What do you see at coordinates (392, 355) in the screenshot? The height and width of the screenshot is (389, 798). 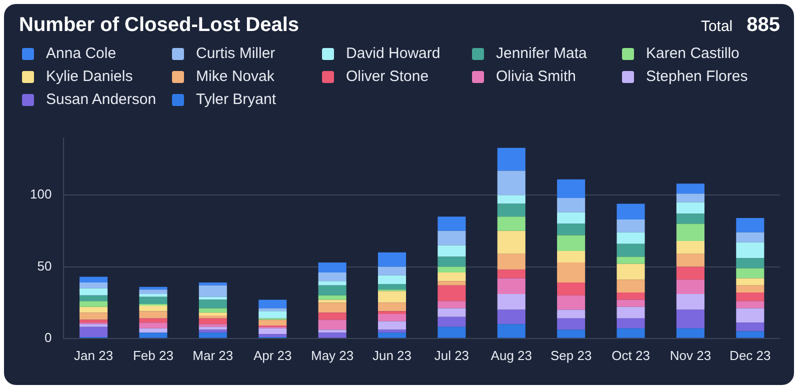 I see `x-tick-label: Jun 23` at bounding box center [392, 355].